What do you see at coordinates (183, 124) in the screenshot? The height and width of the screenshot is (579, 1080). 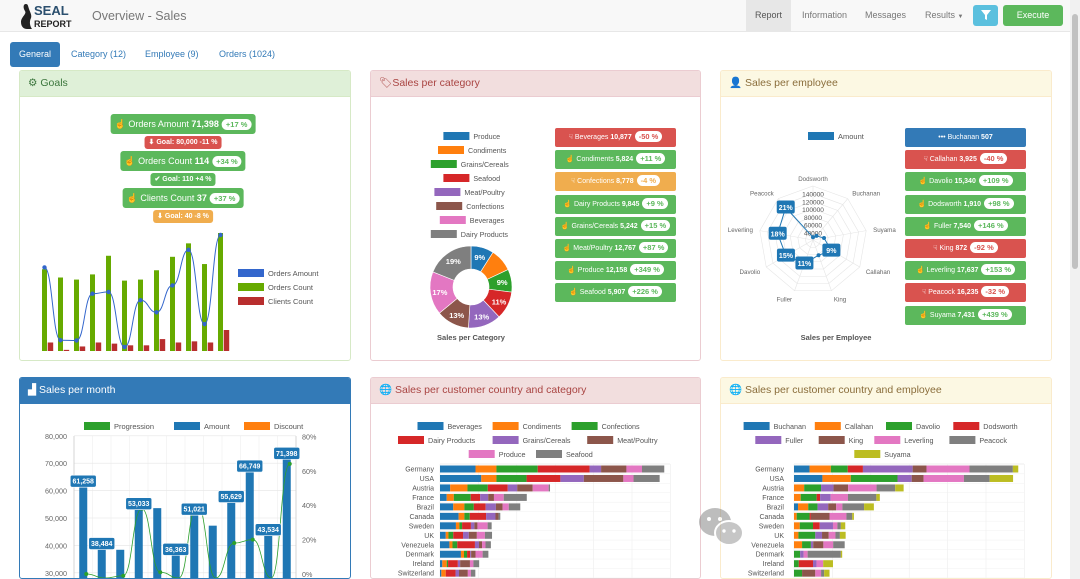 I see `goal-kpi-orders-amount: ☝ Orders Amount 71,398 +17 %` at bounding box center [183, 124].